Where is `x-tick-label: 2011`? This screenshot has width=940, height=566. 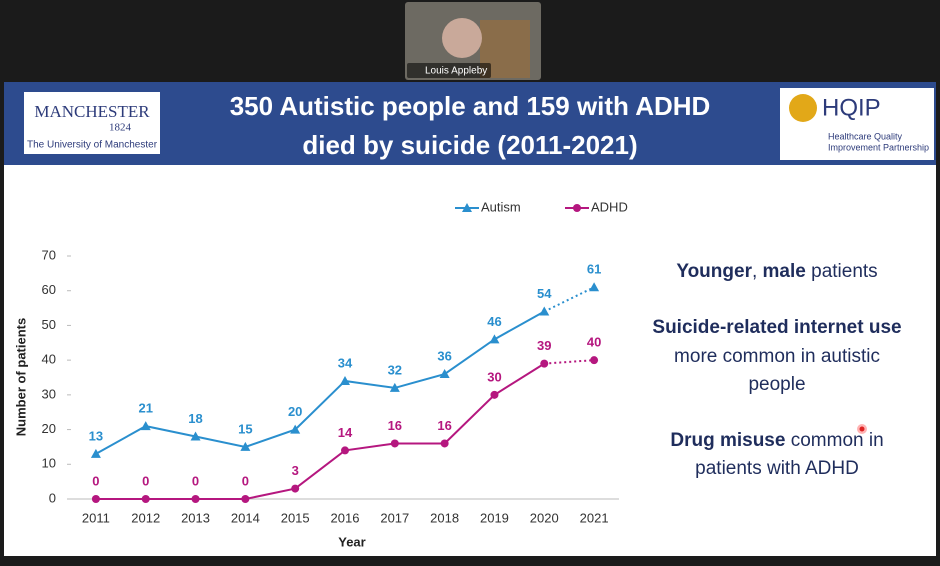
x-tick-label: 2011 is located at coordinates (96, 517).